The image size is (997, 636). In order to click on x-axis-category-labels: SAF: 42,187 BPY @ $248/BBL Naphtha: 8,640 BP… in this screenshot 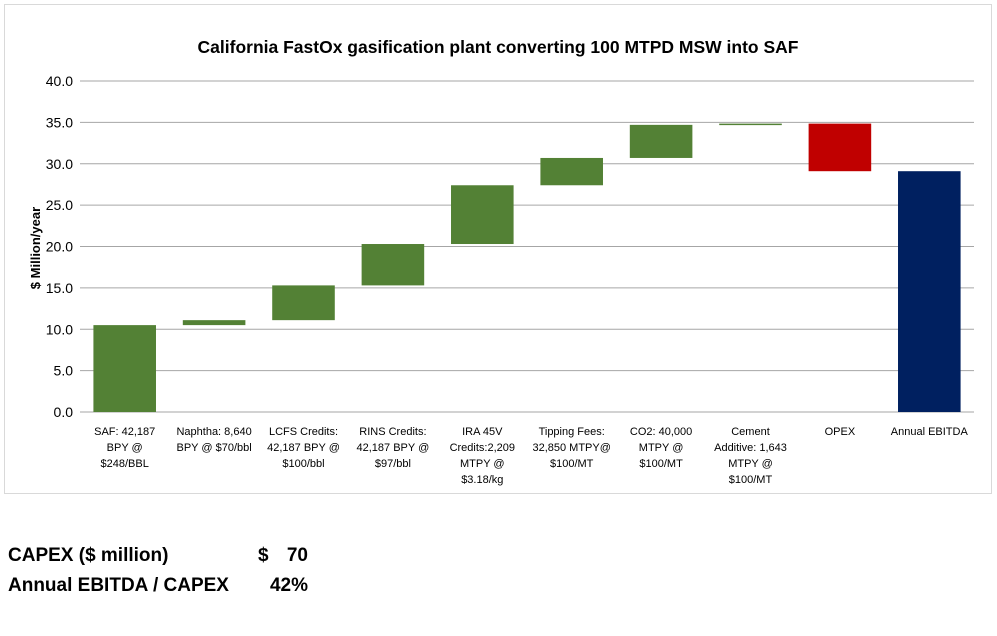, I will do `click(531, 456)`.